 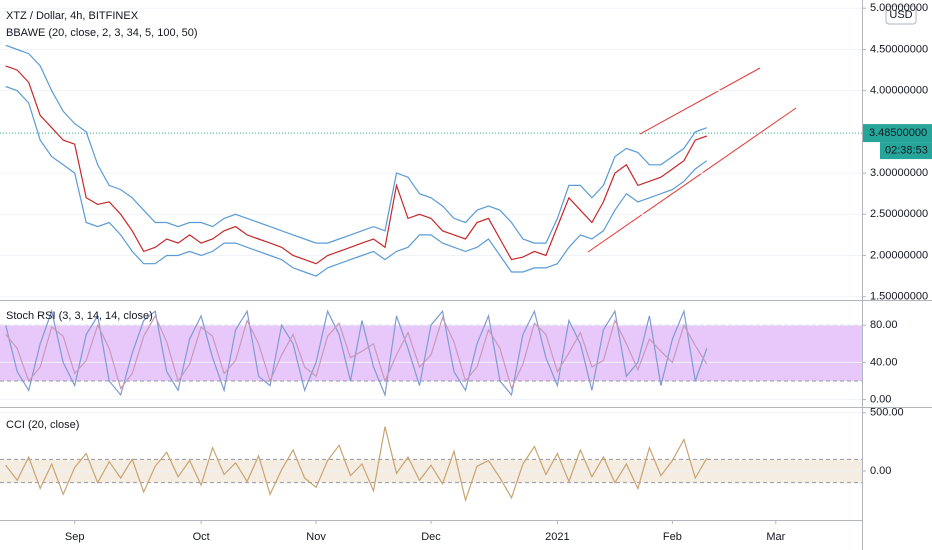 I want to click on y-tick-label: 3.00000000, so click(x=899, y=173).